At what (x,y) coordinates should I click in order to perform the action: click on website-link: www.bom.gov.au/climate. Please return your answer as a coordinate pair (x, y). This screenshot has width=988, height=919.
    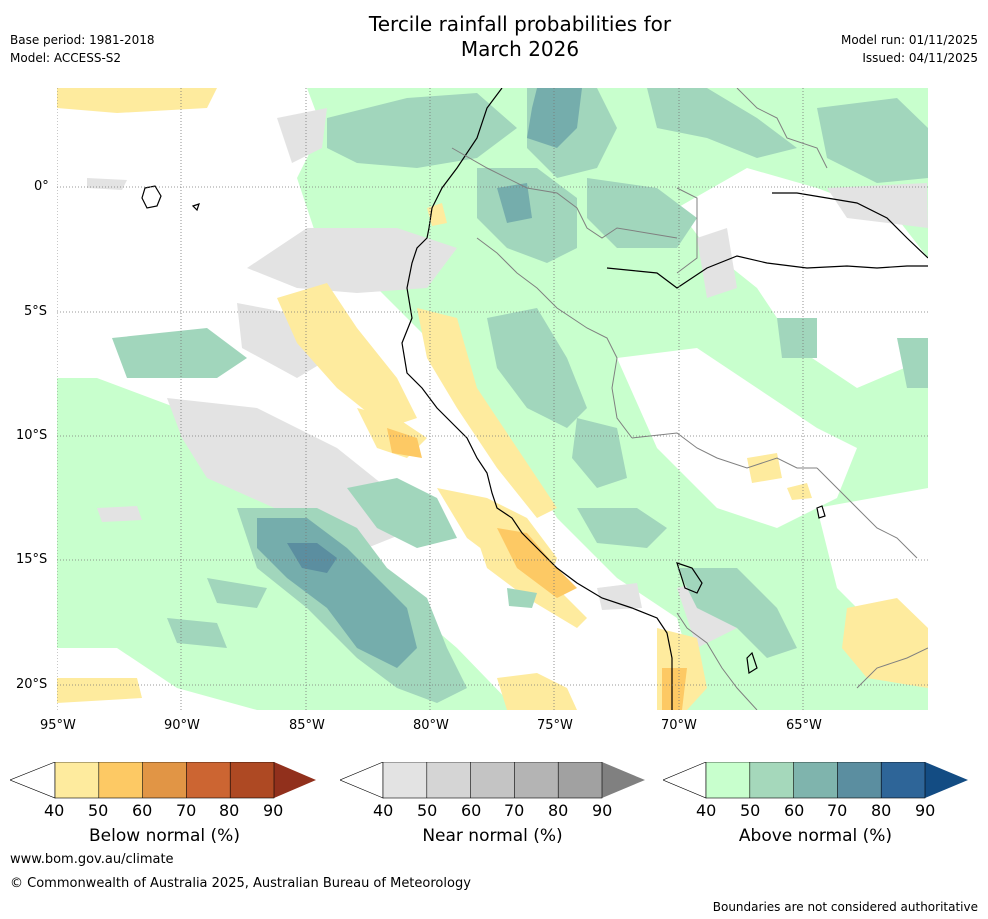
    Looking at the image, I should click on (92, 859).